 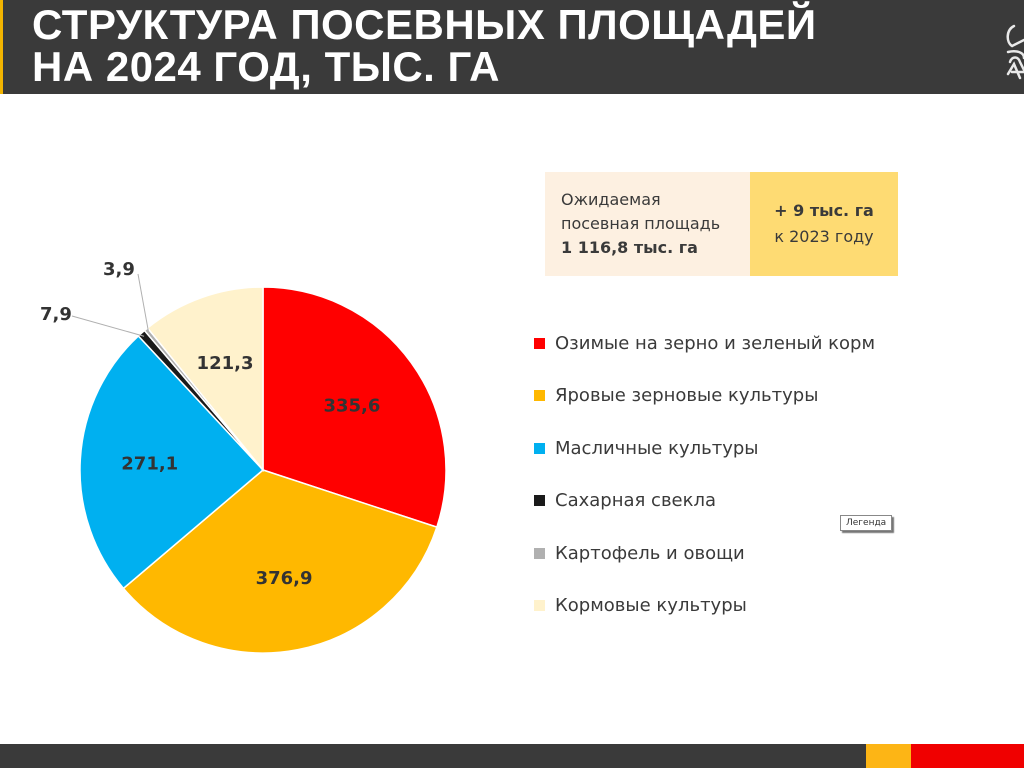 What do you see at coordinates (424, 24) in the screenshot?
I see `title-line-1: СТРУКТУРА ПОСЕВНЫХ ПЛОЩАДЕЙ` at bounding box center [424, 24].